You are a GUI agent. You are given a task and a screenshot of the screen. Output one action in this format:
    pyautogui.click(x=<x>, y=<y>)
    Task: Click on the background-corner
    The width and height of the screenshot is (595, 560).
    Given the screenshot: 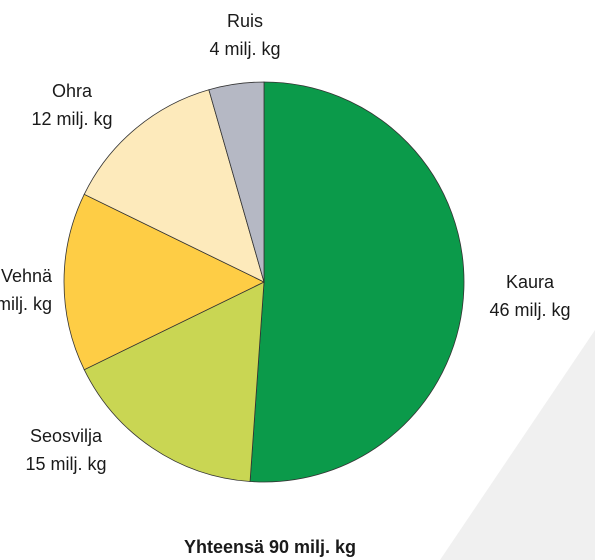 What is the action you would take?
    pyautogui.click(x=517, y=445)
    